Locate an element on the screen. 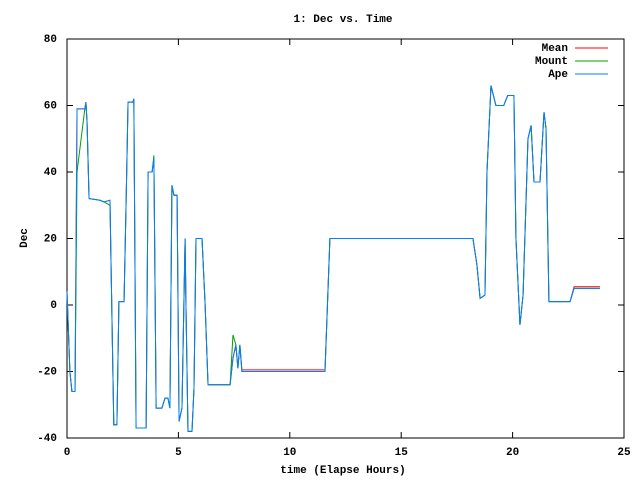  x-tick-label: 10 is located at coordinates (289, 453).